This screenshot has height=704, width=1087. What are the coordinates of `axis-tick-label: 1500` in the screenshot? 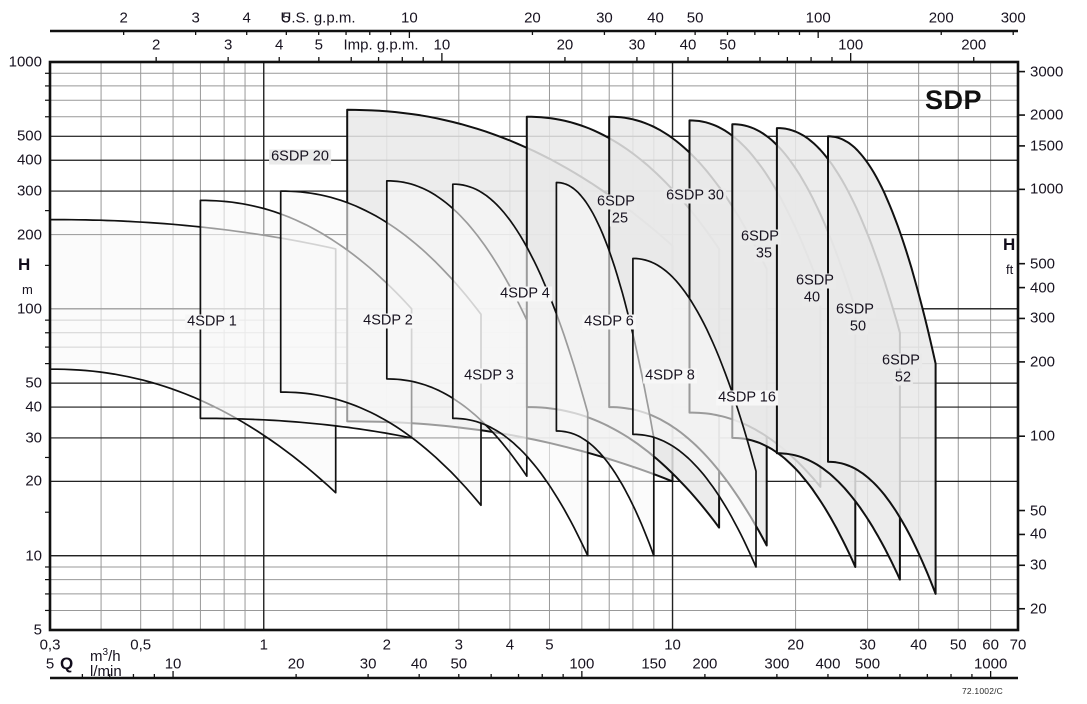 It's located at (1047, 146).